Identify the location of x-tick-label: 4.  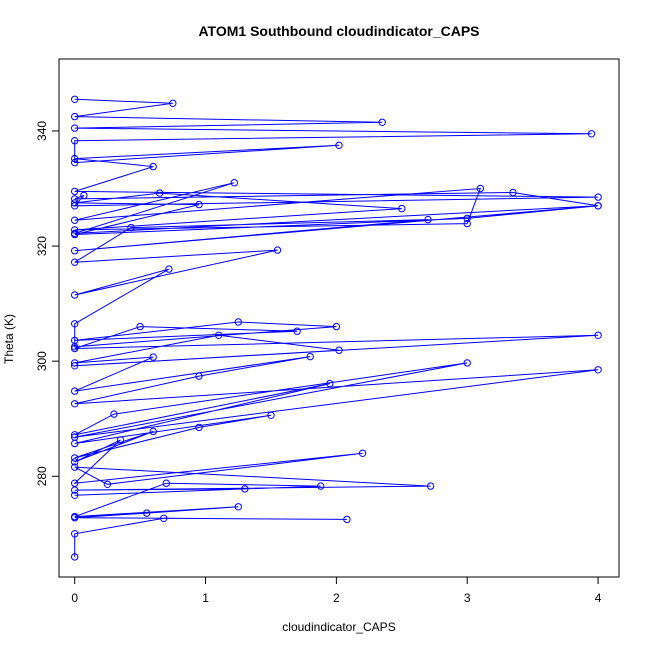
(598, 598).